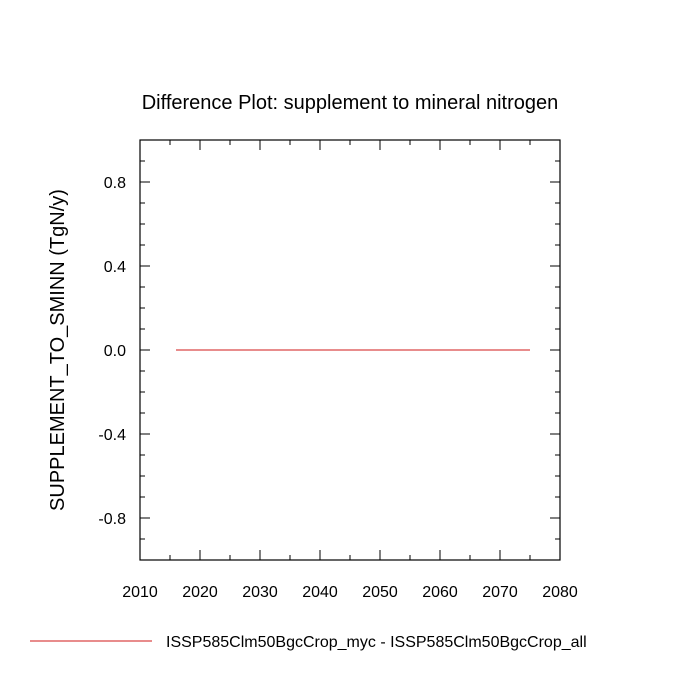 Image resolution: width=700 pixels, height=700 pixels. What do you see at coordinates (560, 592) in the screenshot?
I see `x-tick-label: 2080` at bounding box center [560, 592].